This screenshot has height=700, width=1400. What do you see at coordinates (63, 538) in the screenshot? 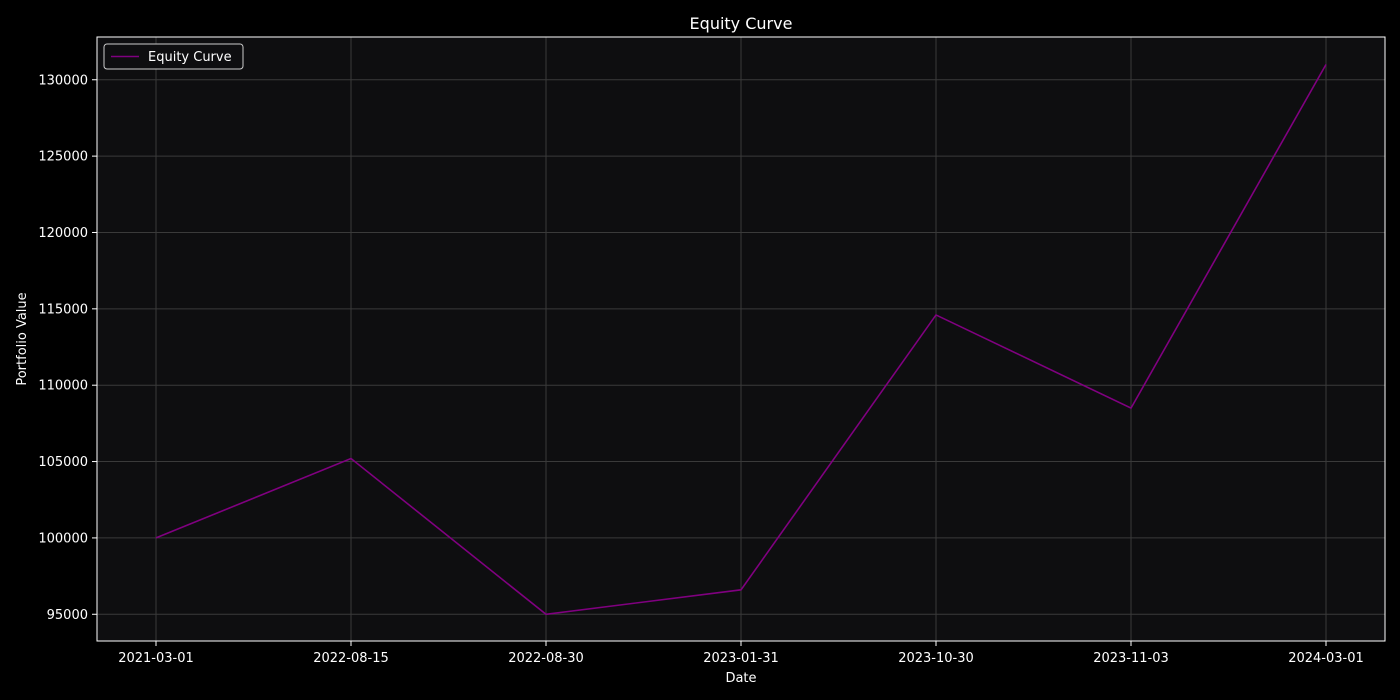
I see `y-tick-label: 100000` at bounding box center [63, 538].